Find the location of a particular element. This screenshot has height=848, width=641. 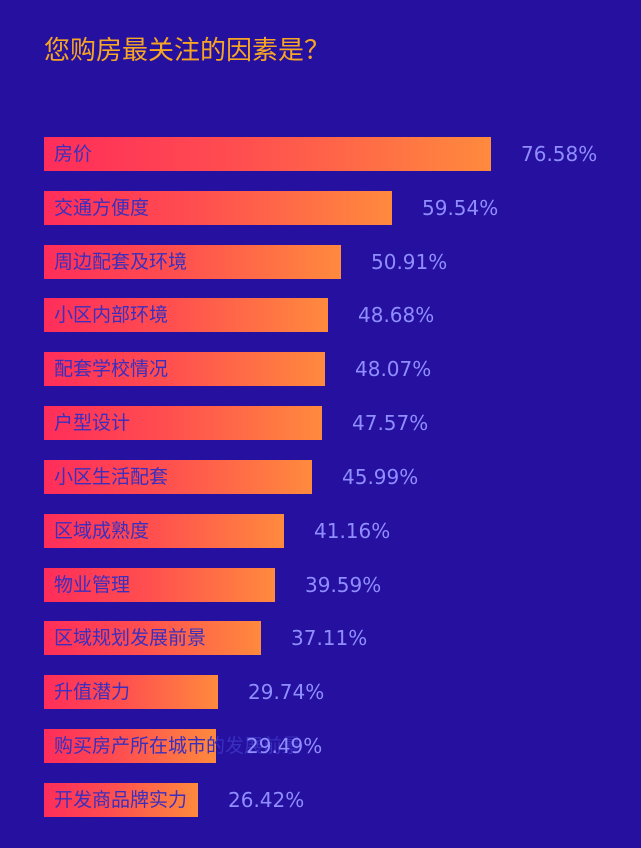

category-label: 区域成熟度 is located at coordinates (102, 531).